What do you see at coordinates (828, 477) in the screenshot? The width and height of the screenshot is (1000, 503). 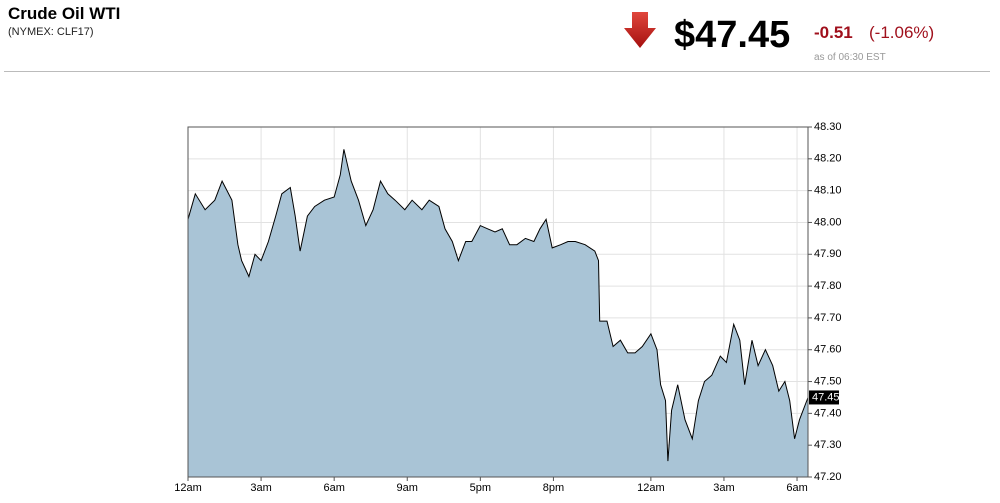 I see `y-tick-label: 47.20` at bounding box center [828, 477].